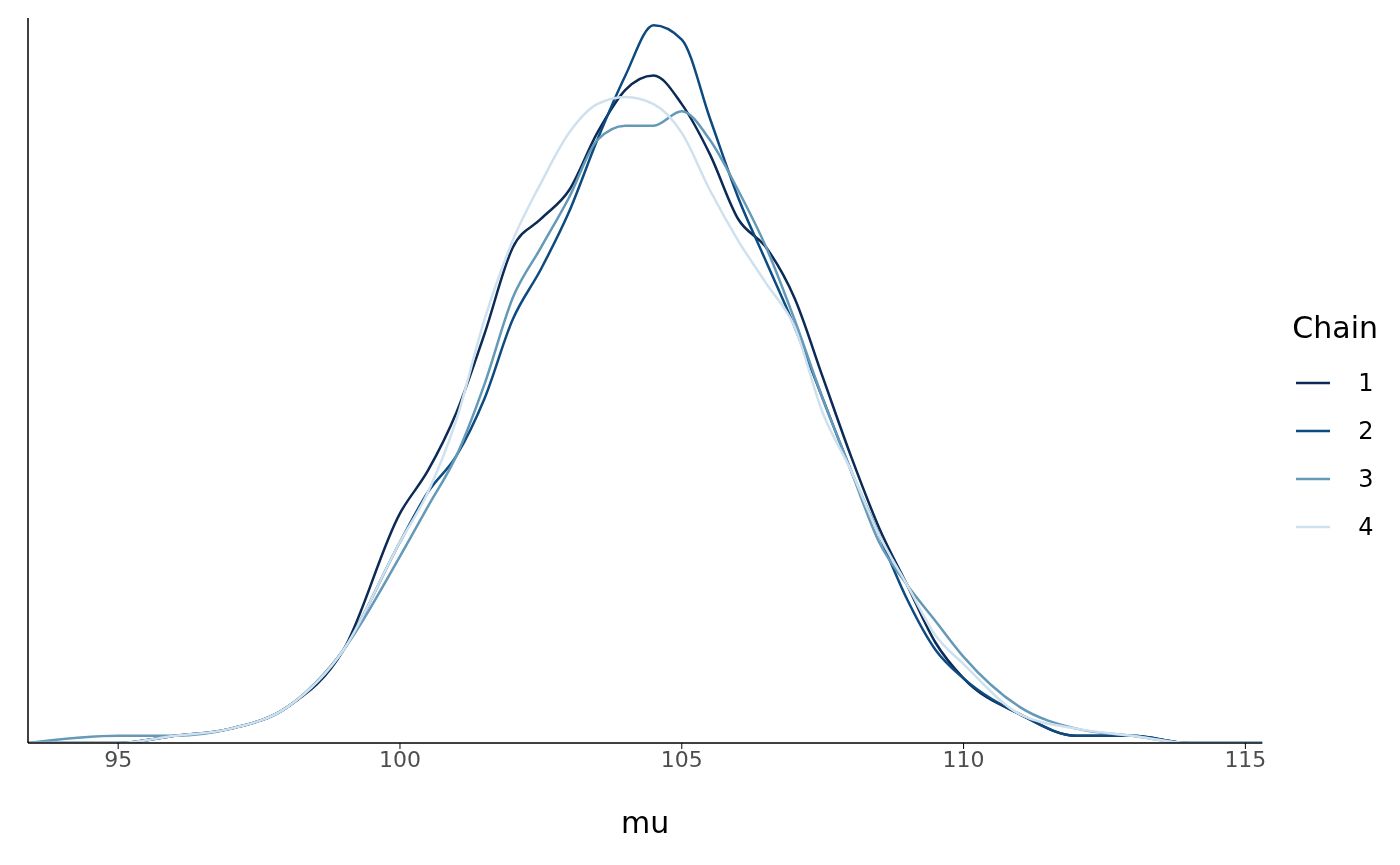  What do you see at coordinates (118, 759) in the screenshot?
I see `x-tick-label: 95` at bounding box center [118, 759].